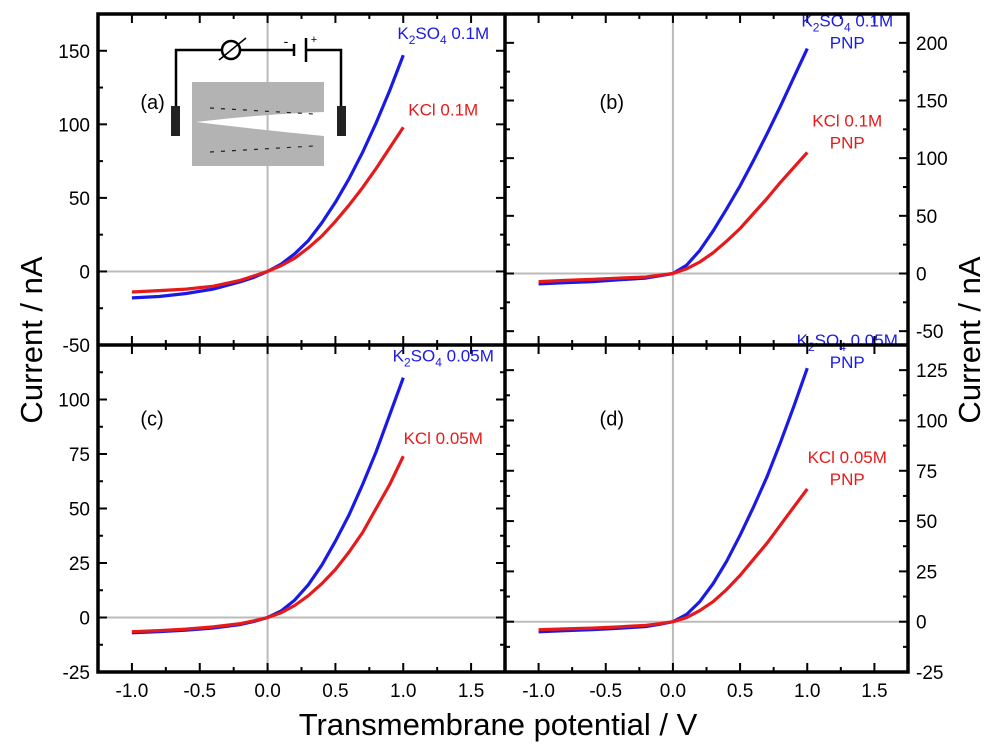  What do you see at coordinates (152, 103) in the screenshot?
I see `panel-label: (a)` at bounding box center [152, 103].